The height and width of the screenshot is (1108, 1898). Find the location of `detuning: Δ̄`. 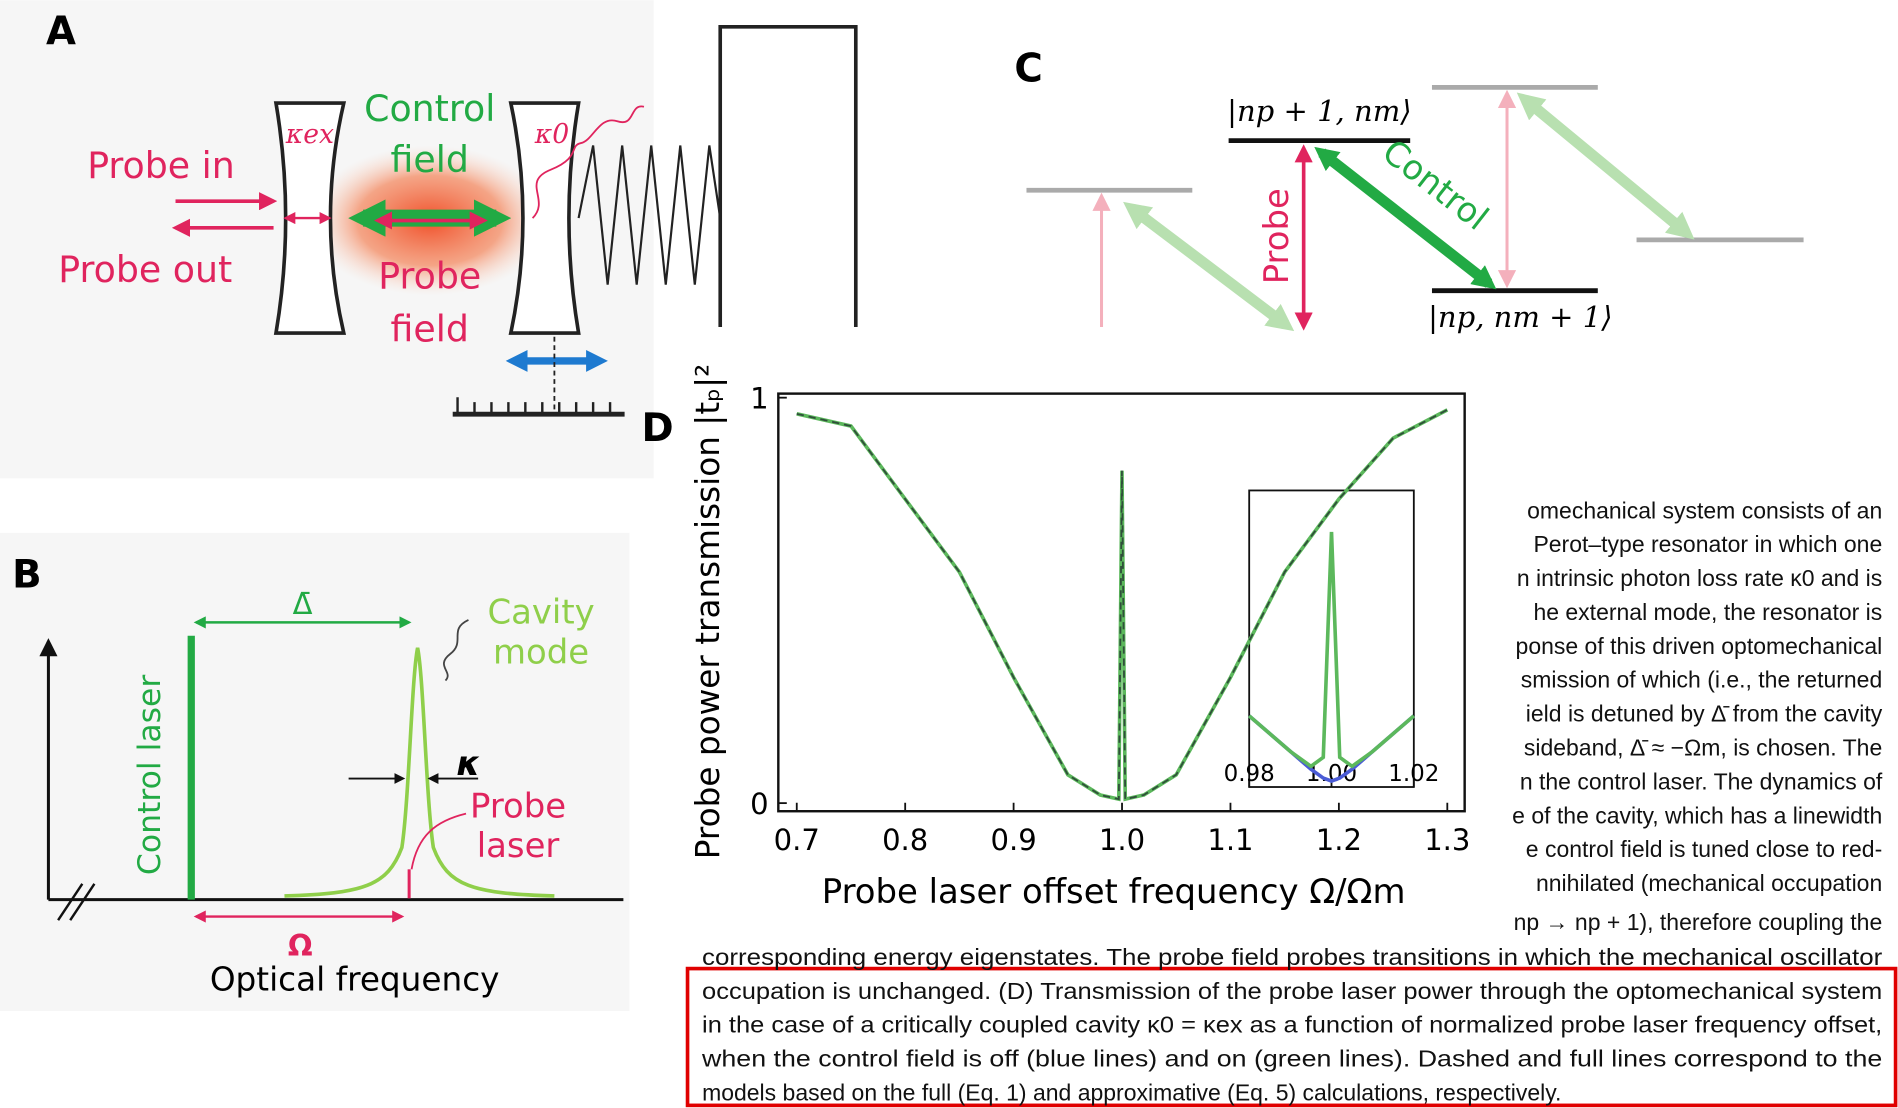

detuning: Δ̄ is located at coordinates (303, 604).